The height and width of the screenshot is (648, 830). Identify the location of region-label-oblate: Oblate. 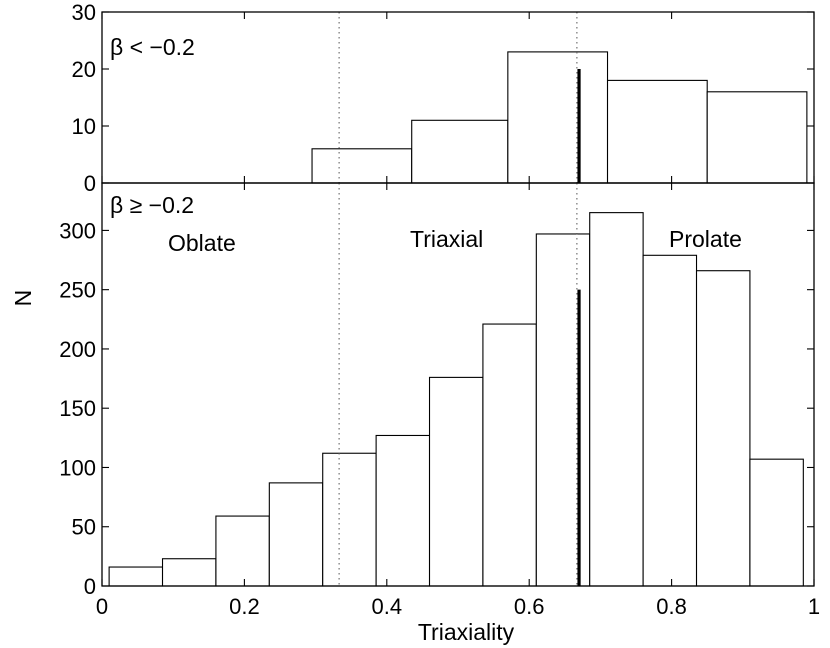
(202, 243).